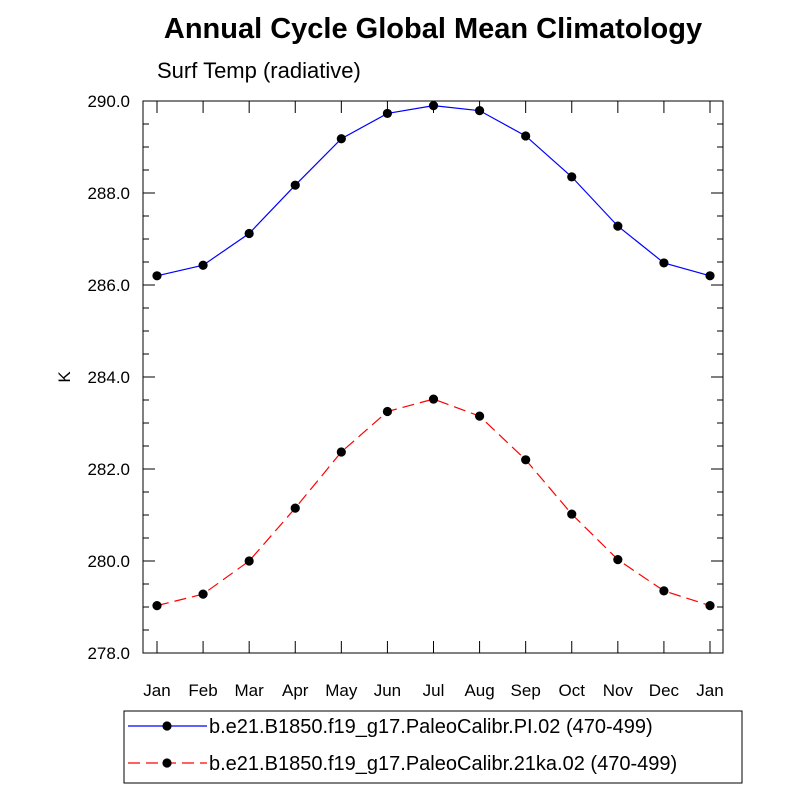 Image resolution: width=800 pixels, height=800 pixels. I want to click on legend-box, so click(433, 747).